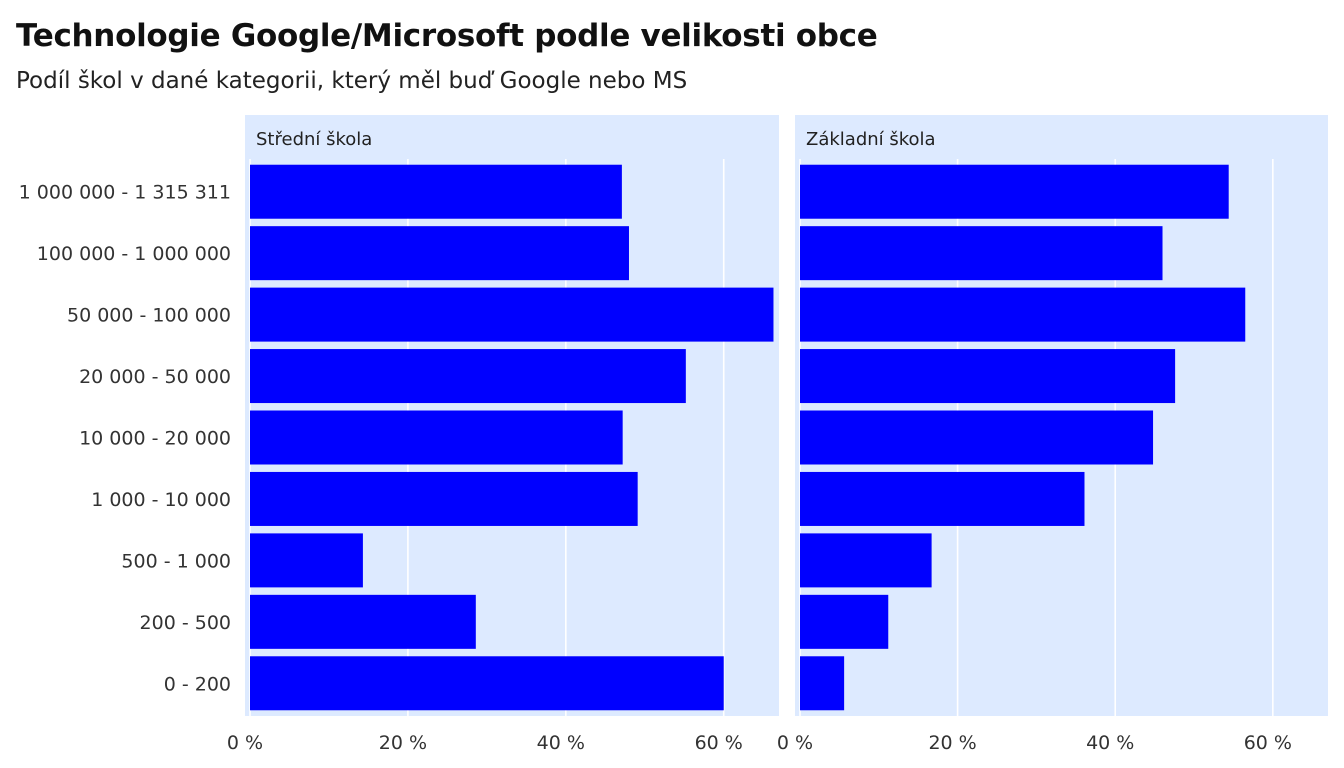 The image size is (1344, 768). What do you see at coordinates (134, 254) in the screenshot?
I see `y-tick-label: 100 000 - 1 000 000` at bounding box center [134, 254].